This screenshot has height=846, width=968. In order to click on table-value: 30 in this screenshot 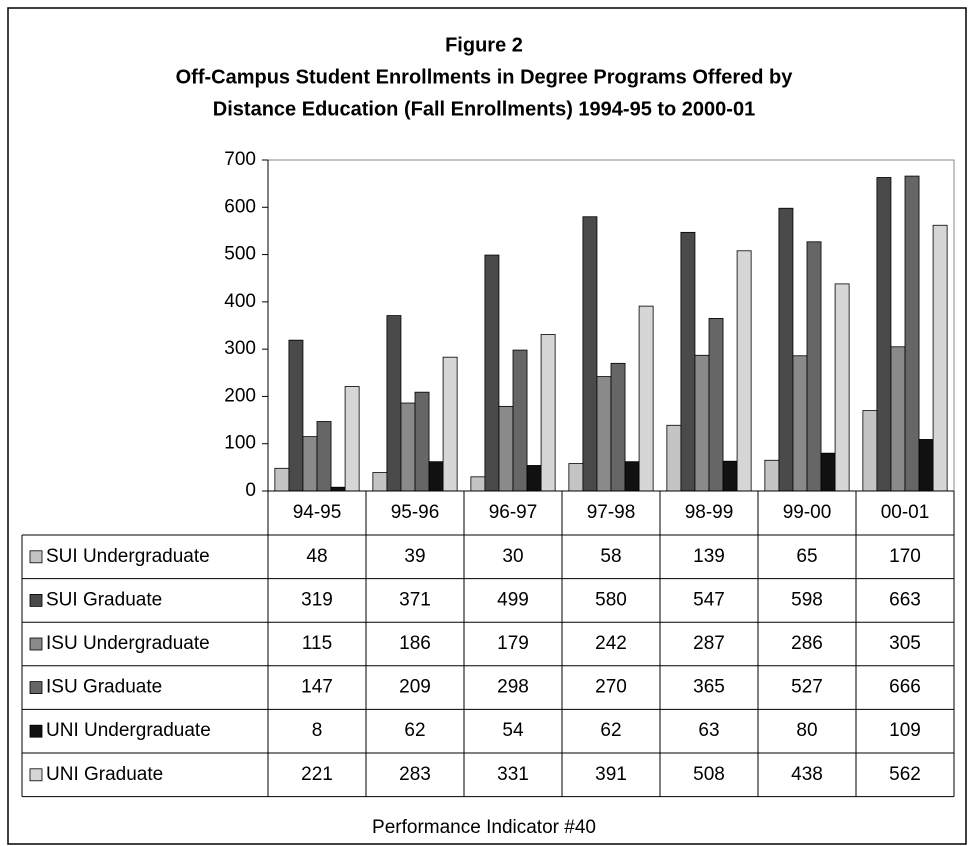, I will do `click(512, 556)`.